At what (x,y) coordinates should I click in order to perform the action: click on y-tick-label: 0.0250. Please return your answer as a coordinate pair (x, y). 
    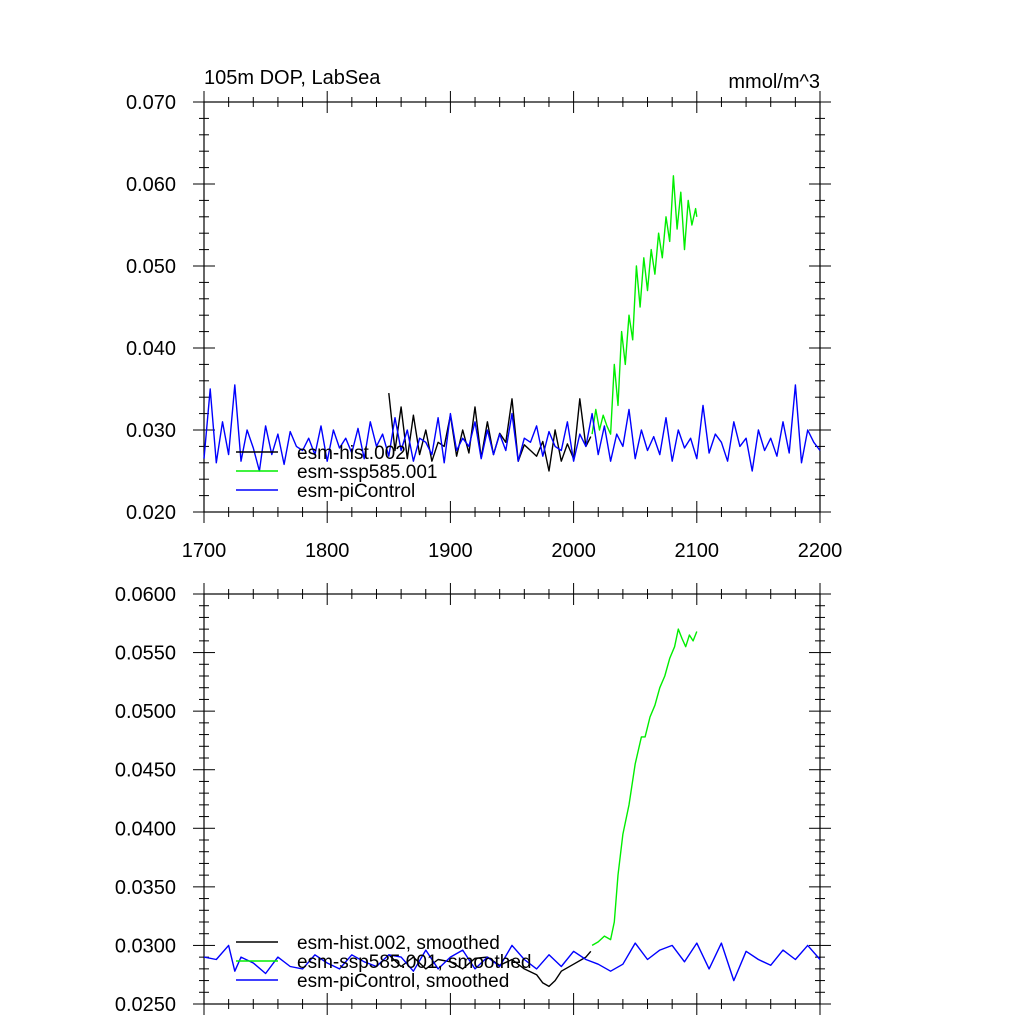
    Looking at the image, I should click on (145, 1005).